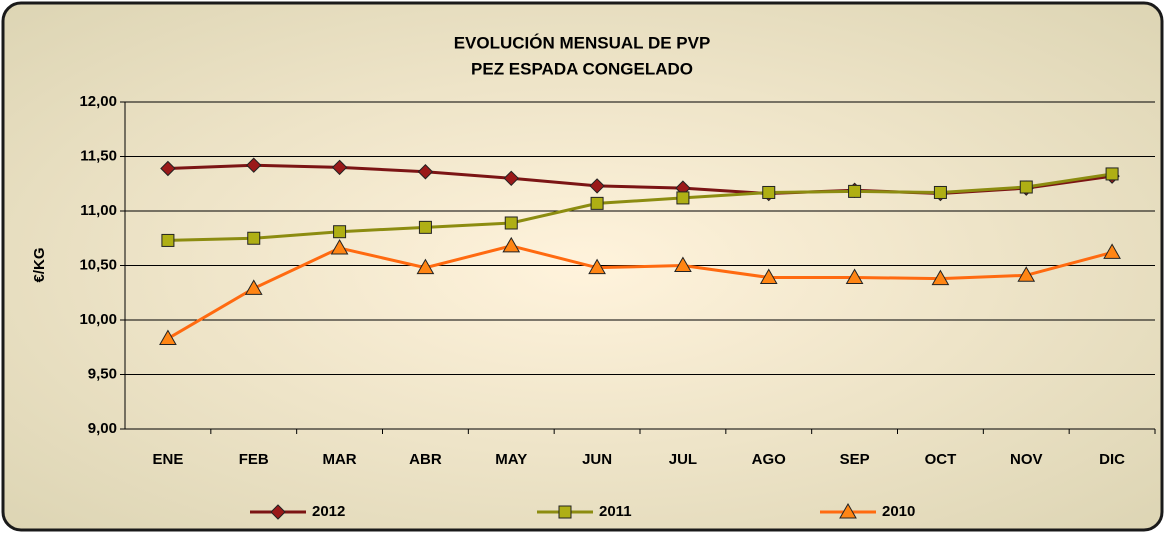 This screenshot has width=1165, height=533. What do you see at coordinates (597, 459) in the screenshot?
I see `x-tick-label: JUN` at bounding box center [597, 459].